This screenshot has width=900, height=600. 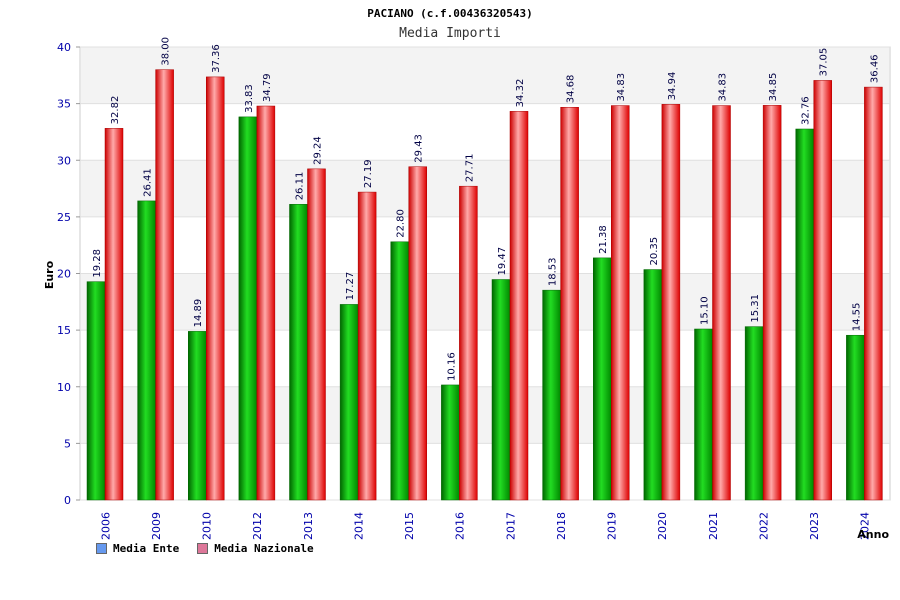 I want to click on legend-item-nazionale: Media Nazionale, so click(x=255, y=548).